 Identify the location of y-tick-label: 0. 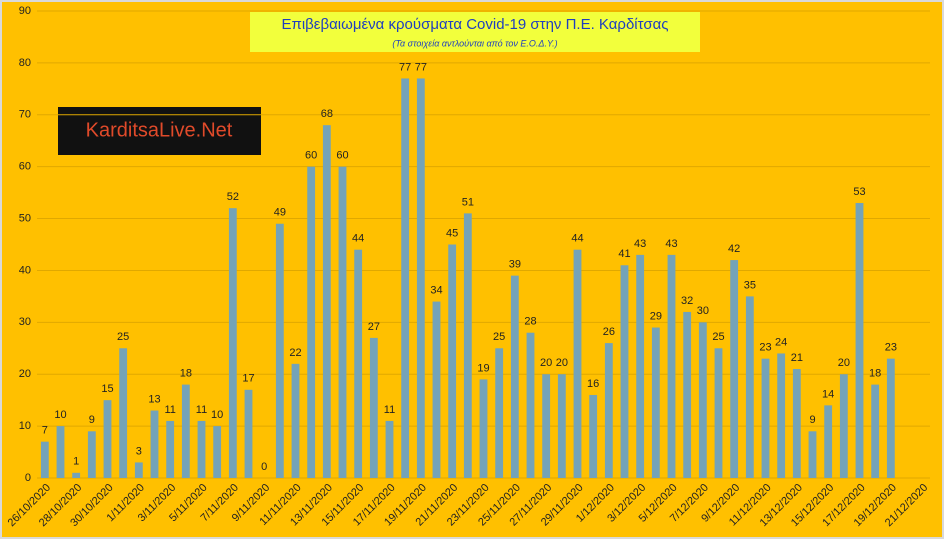
(28, 478).